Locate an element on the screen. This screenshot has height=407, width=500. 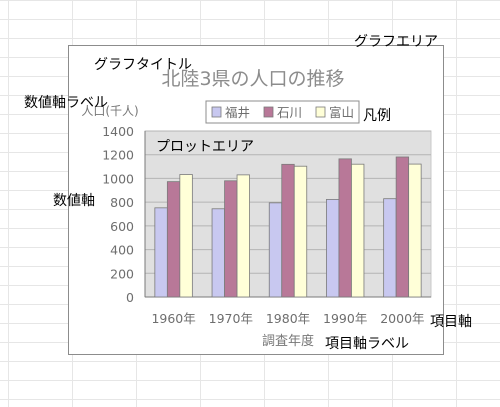
legend-label: 石川 is located at coordinates (289, 112).